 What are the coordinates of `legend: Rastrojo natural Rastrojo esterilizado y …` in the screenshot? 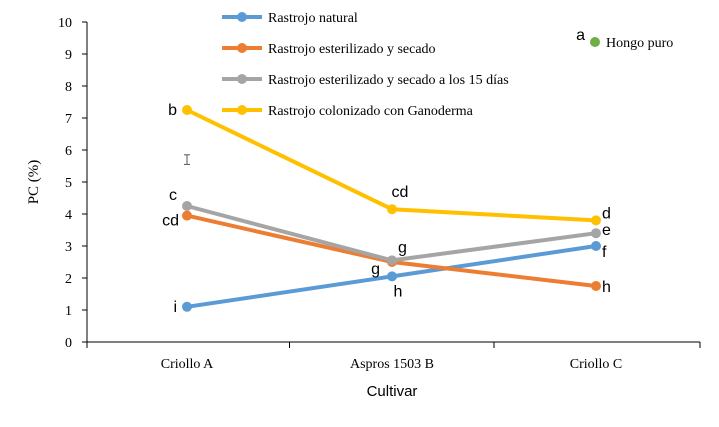 It's located at (365, 65).